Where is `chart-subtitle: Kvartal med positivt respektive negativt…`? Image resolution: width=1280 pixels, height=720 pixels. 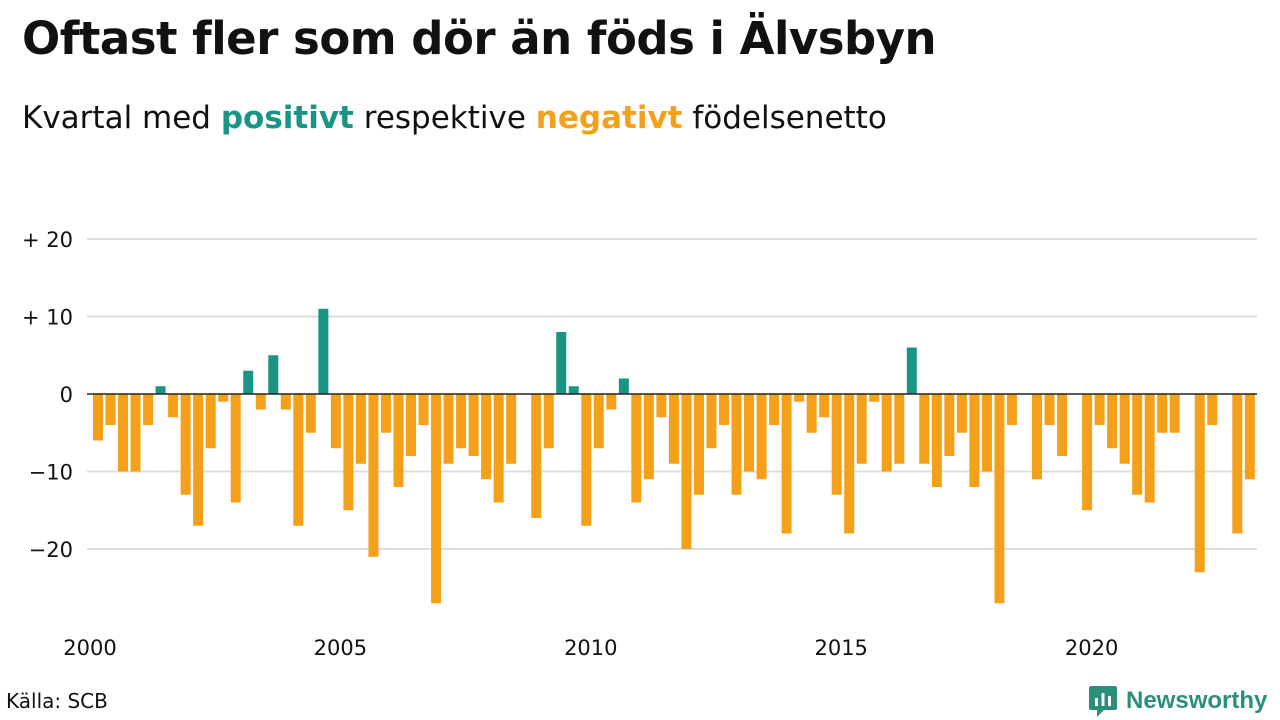
chart-subtitle: Kvartal med positivt respektive negativt… is located at coordinates (454, 118).